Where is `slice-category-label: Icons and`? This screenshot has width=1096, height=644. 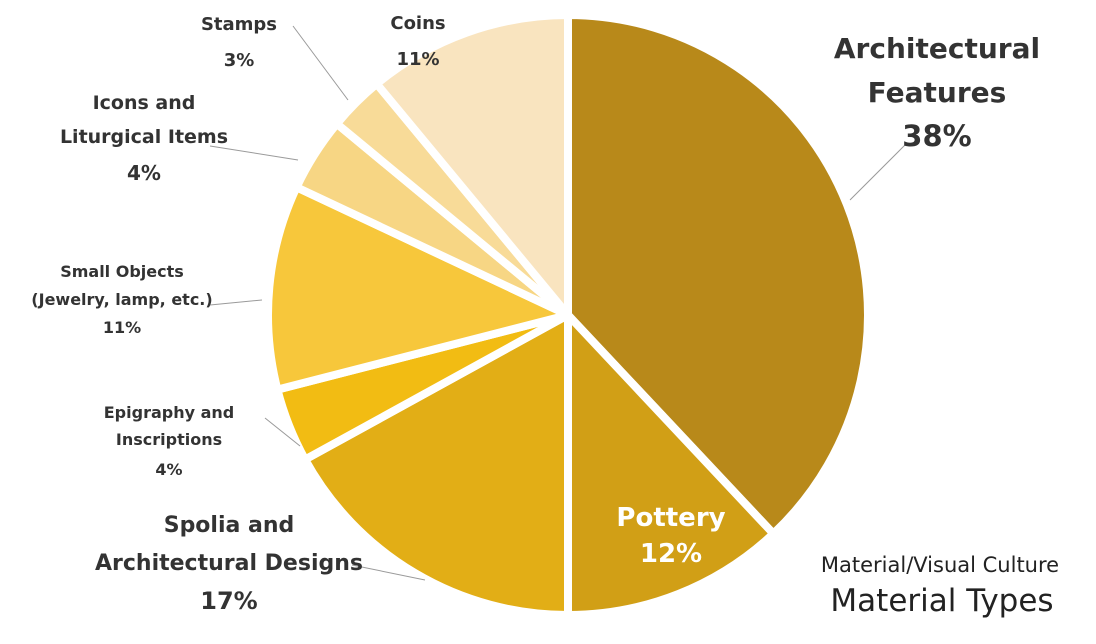
slice-category-label: Icons and is located at coordinates (144, 103).